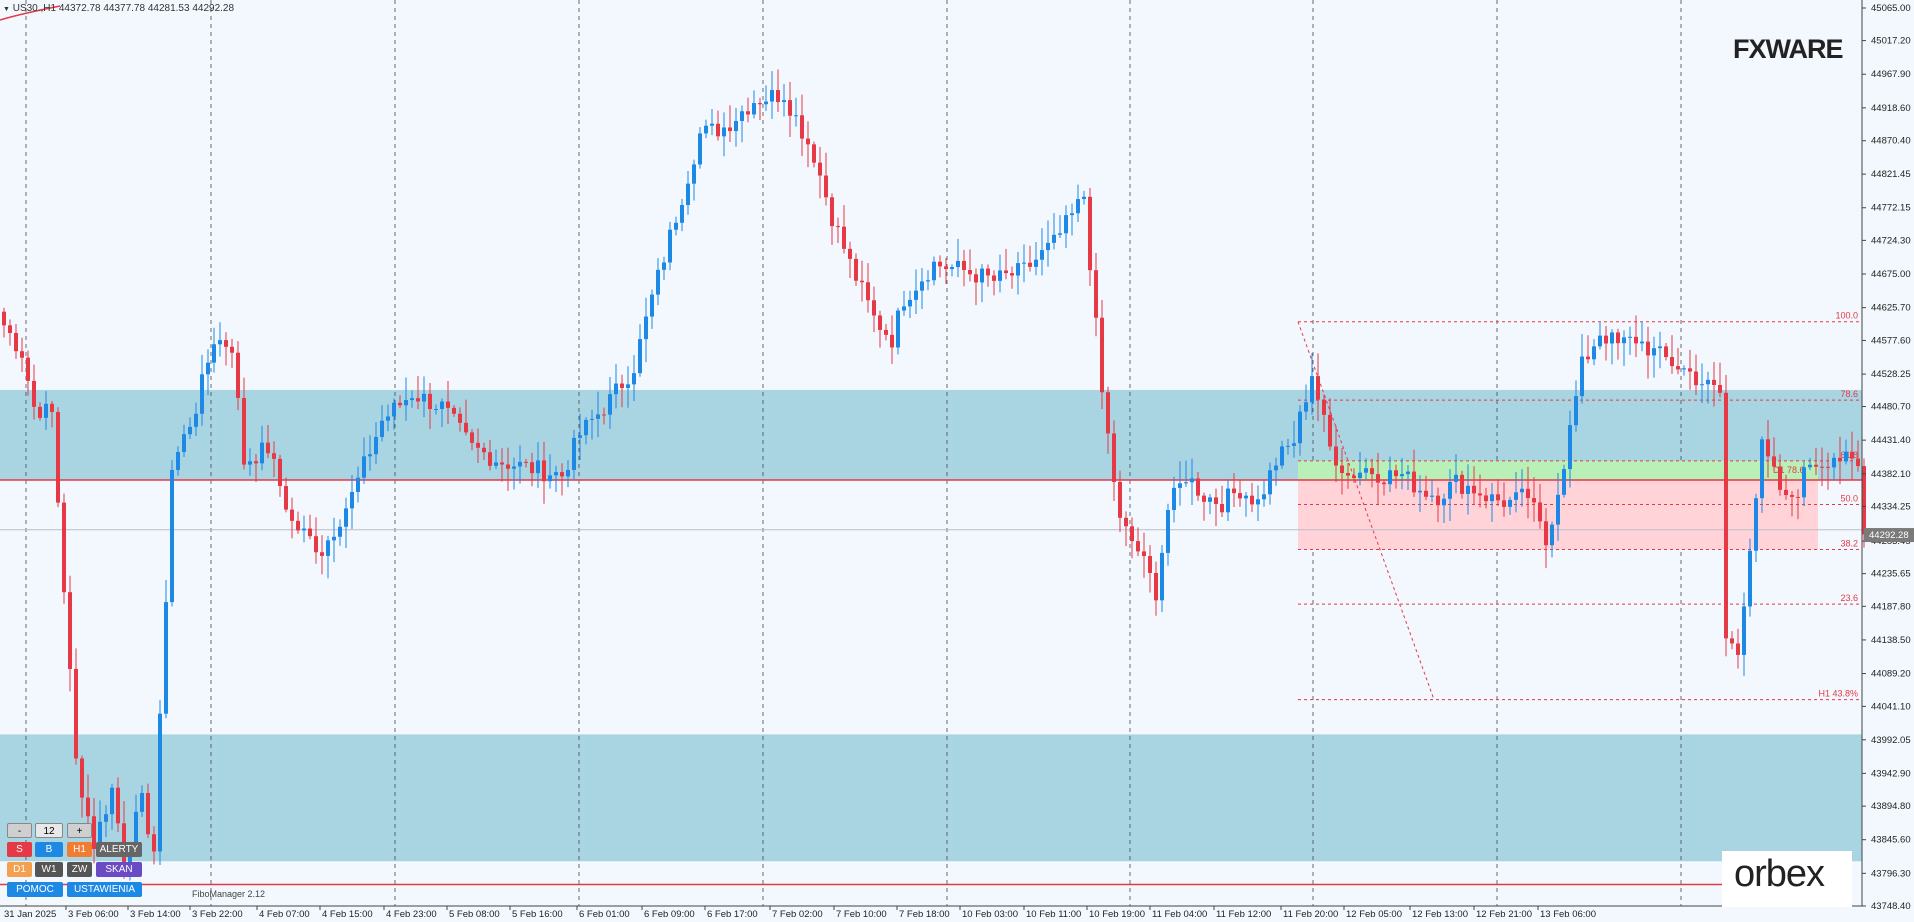 The image size is (1914, 922). What do you see at coordinates (79, 869) in the screenshot?
I see `zw-button: ZW` at bounding box center [79, 869].